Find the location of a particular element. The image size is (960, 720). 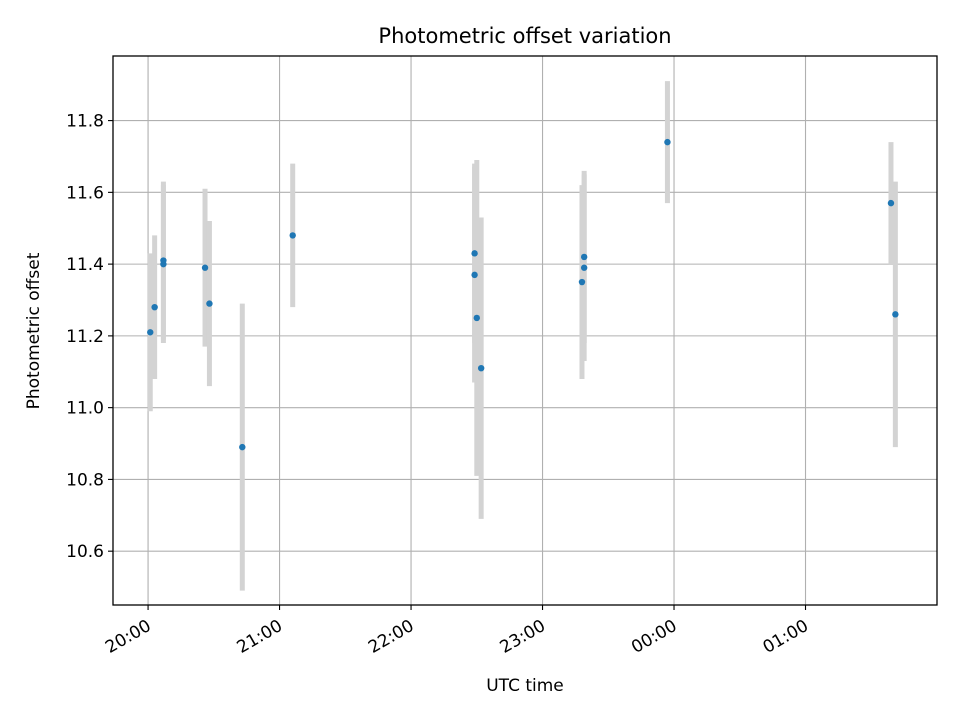

y-axis-ticks: 10.6 10.8 11.0 11.2 11.4 11.6 11.8 is located at coordinates (89, 337).